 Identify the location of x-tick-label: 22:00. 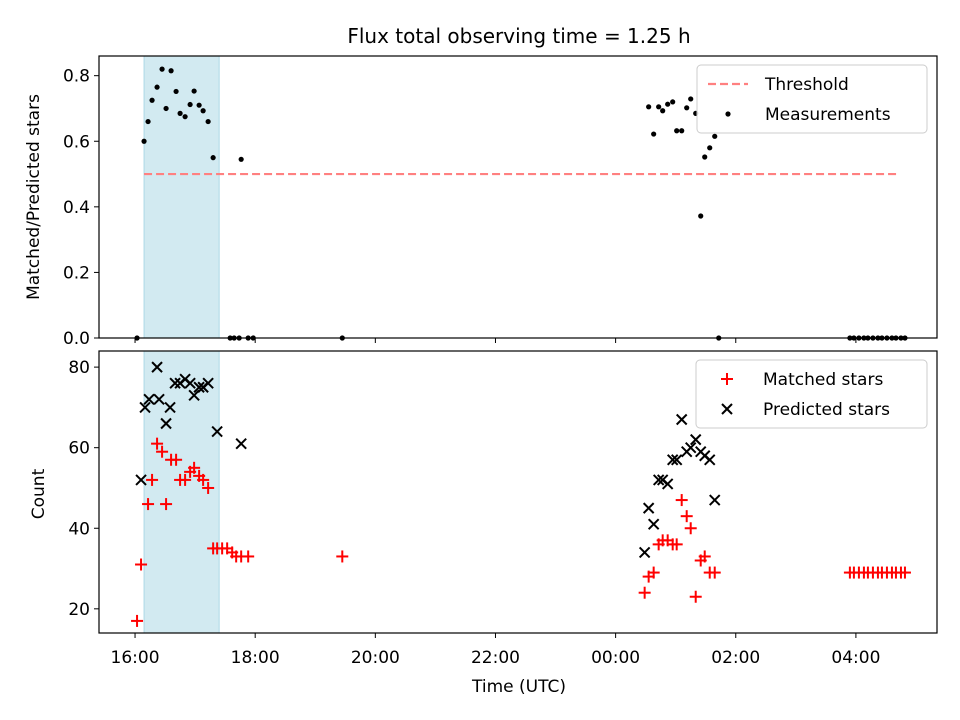
(495, 658).